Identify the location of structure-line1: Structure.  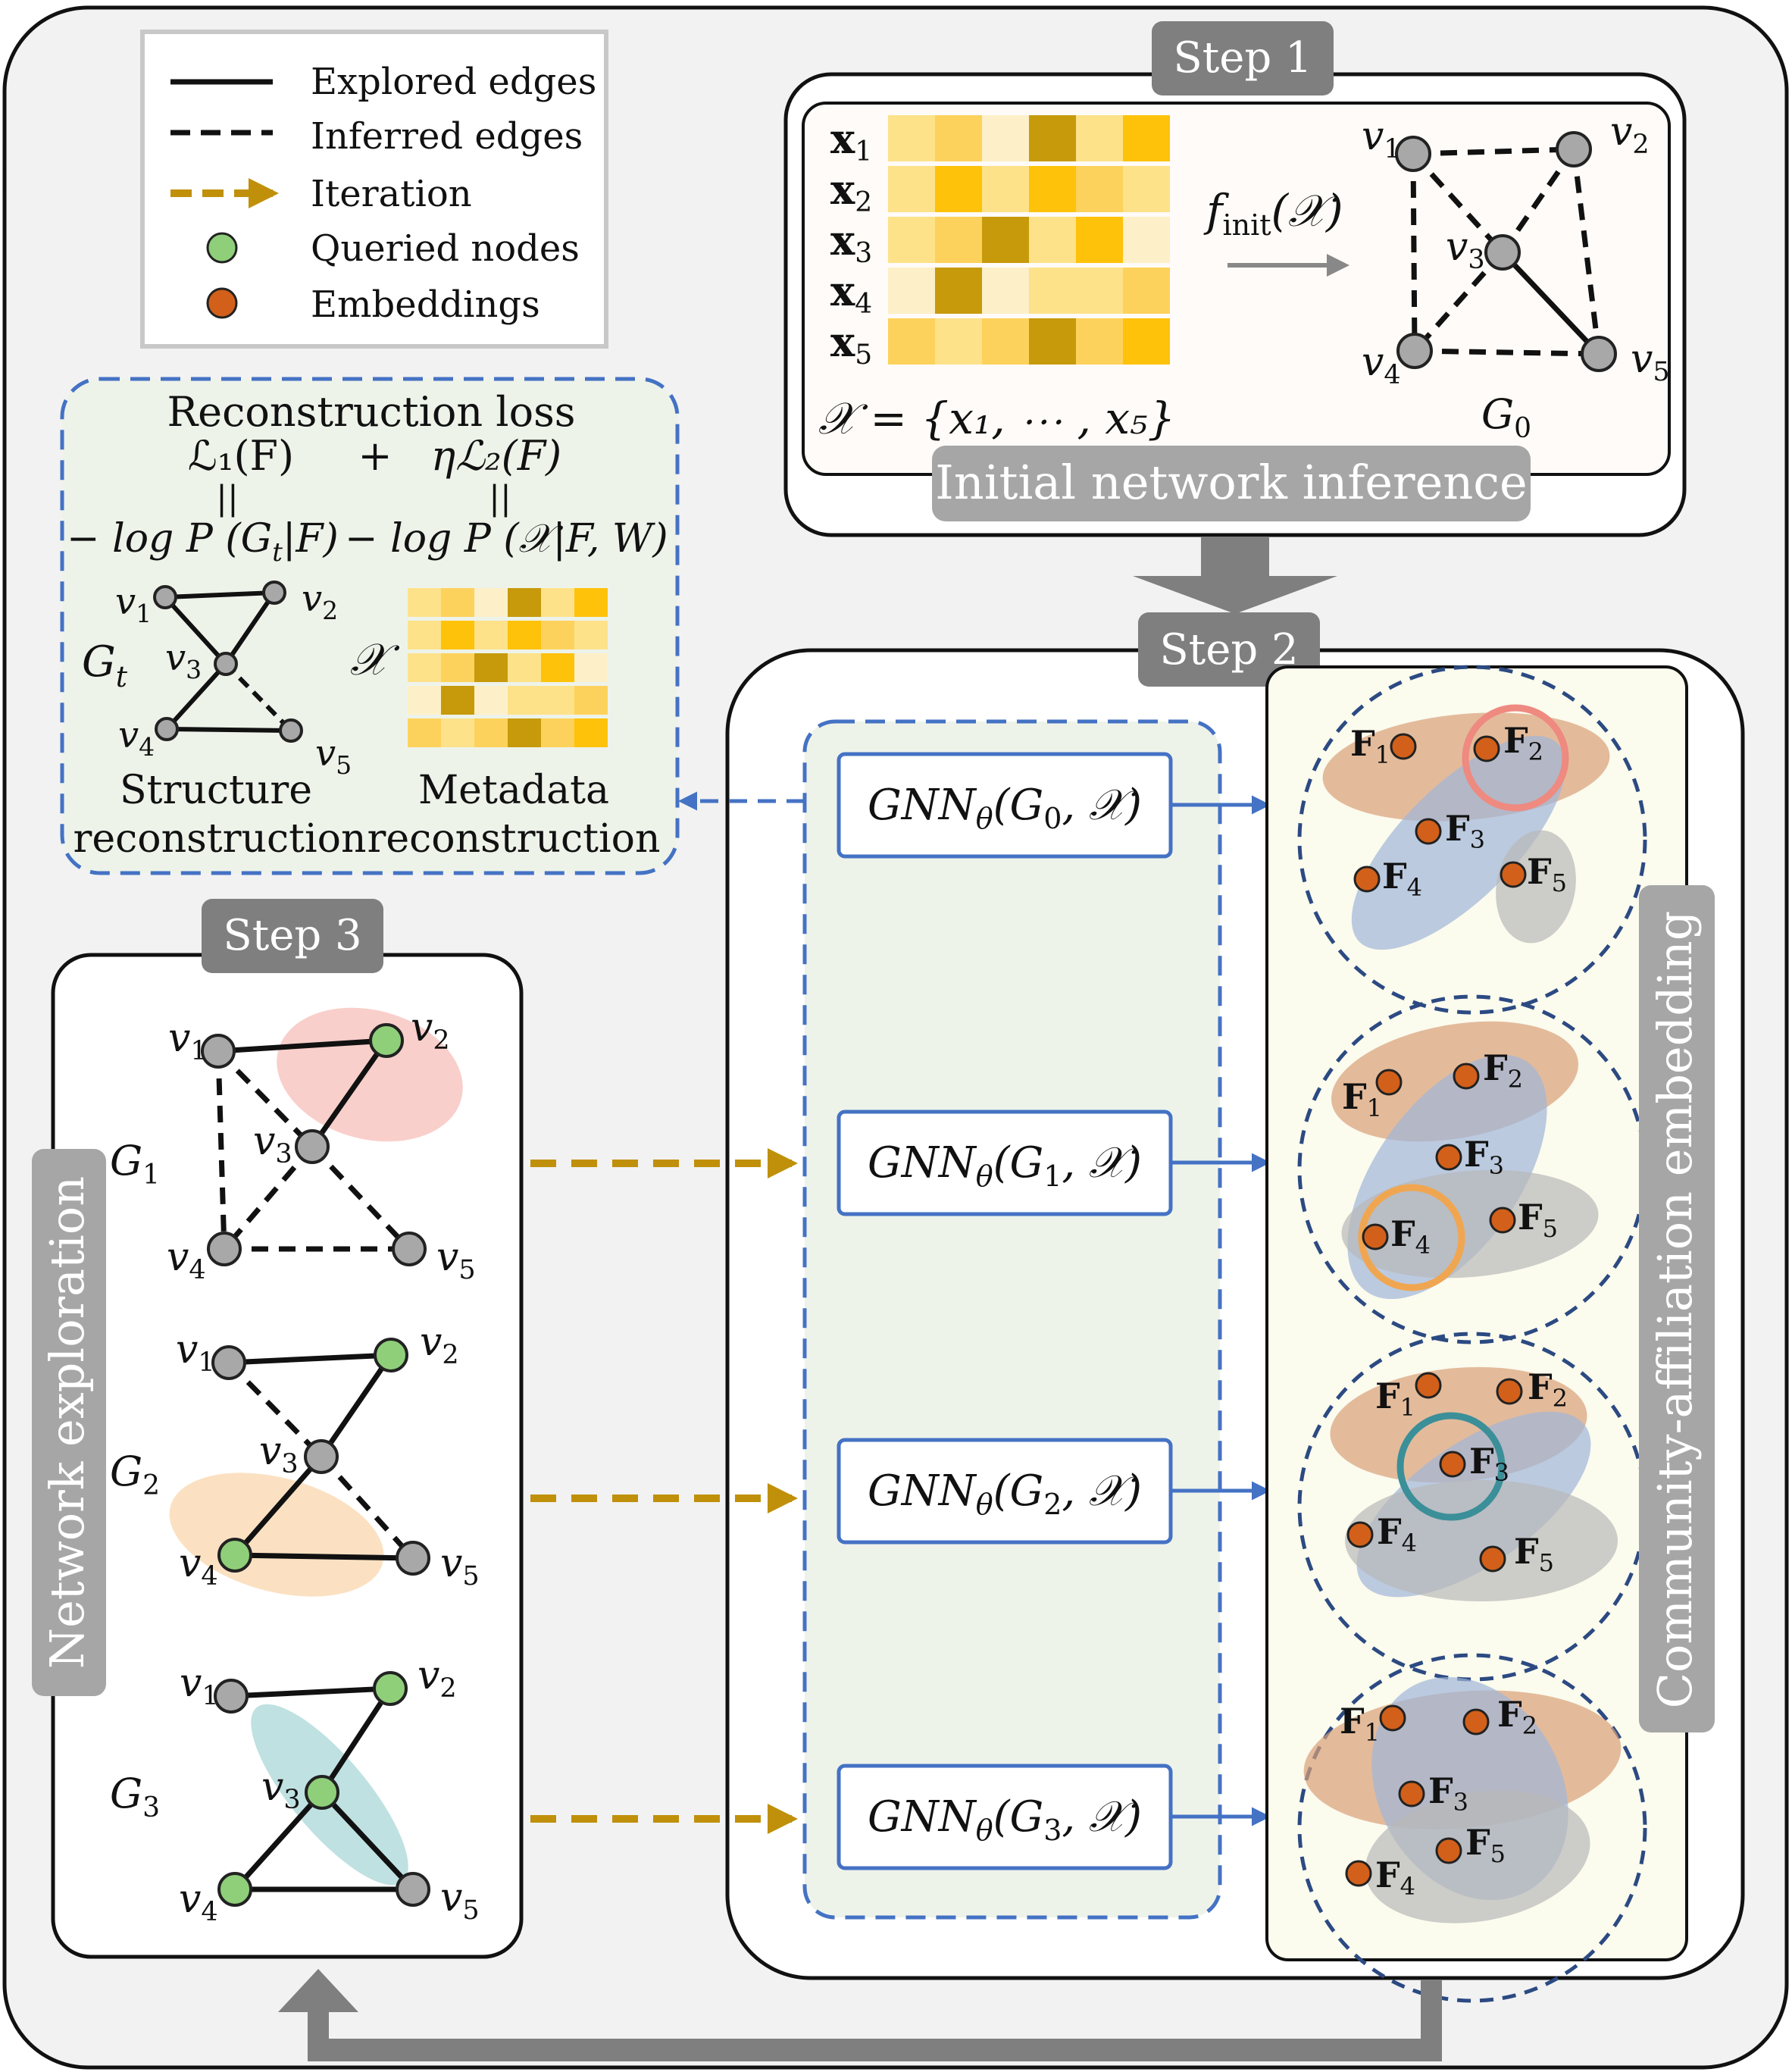
(216, 790).